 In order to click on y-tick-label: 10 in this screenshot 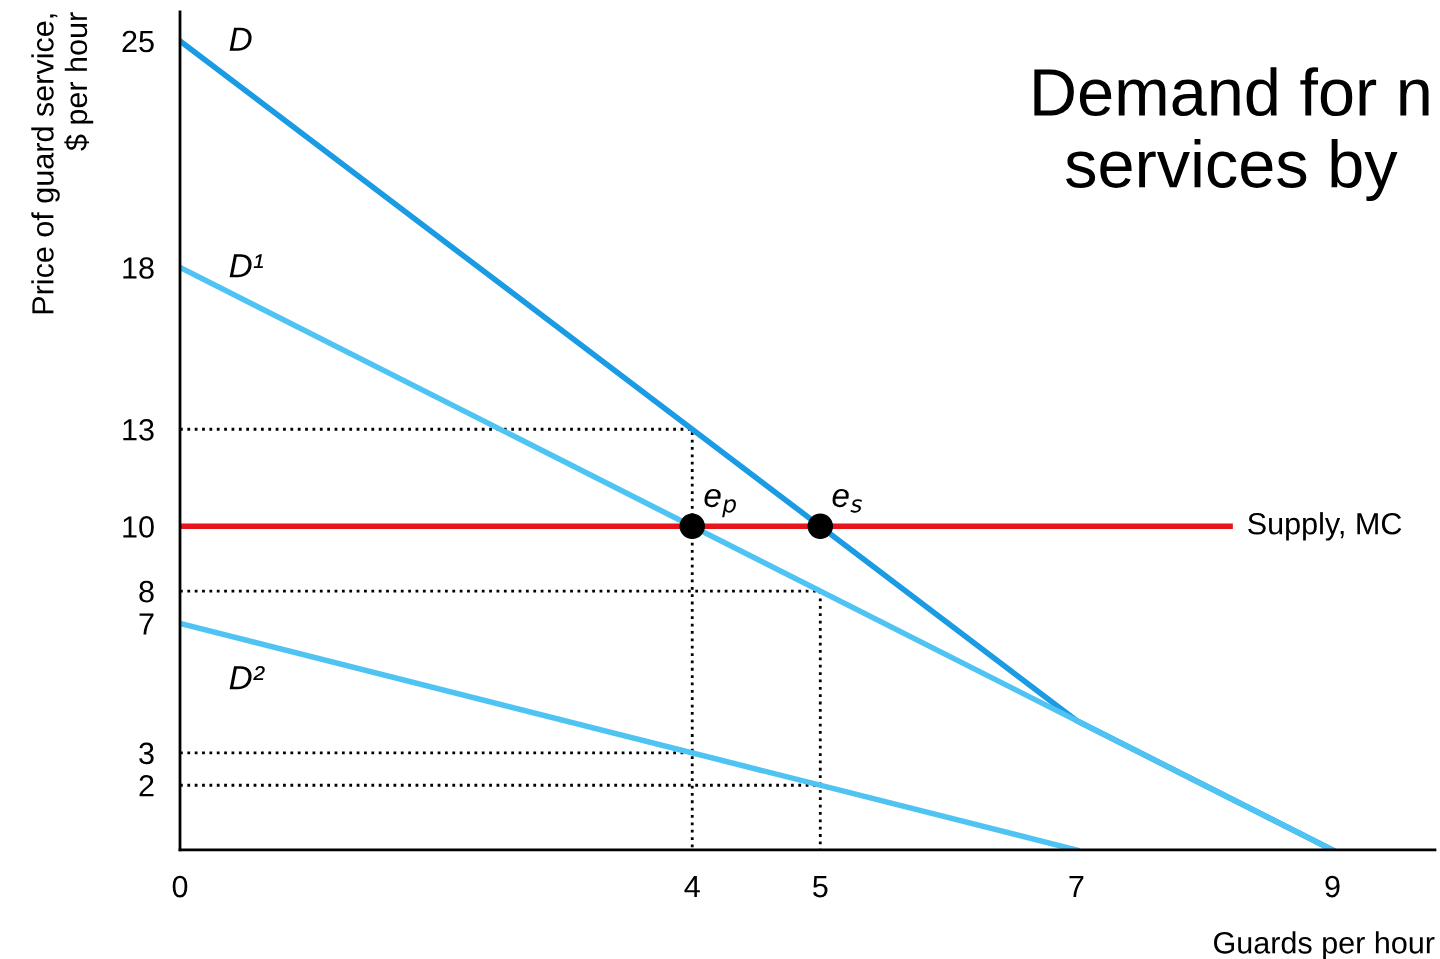, I will do `click(138, 527)`.